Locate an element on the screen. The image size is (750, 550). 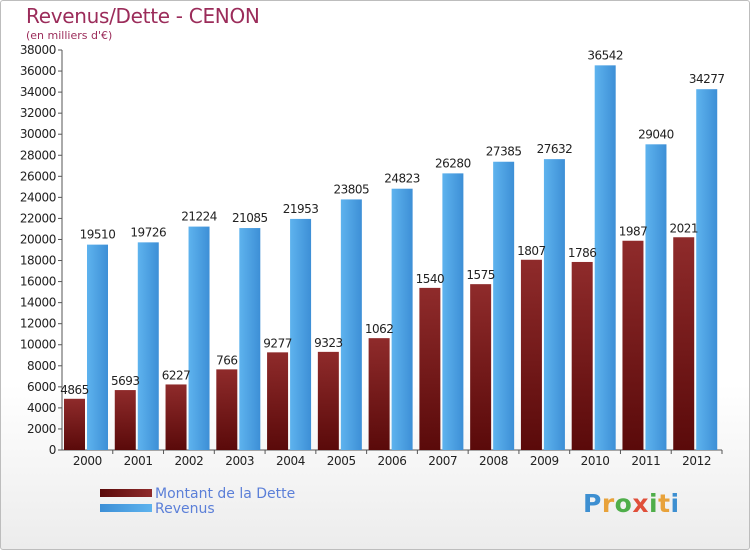
debt-value-label: 4865 is located at coordinates (74, 390).